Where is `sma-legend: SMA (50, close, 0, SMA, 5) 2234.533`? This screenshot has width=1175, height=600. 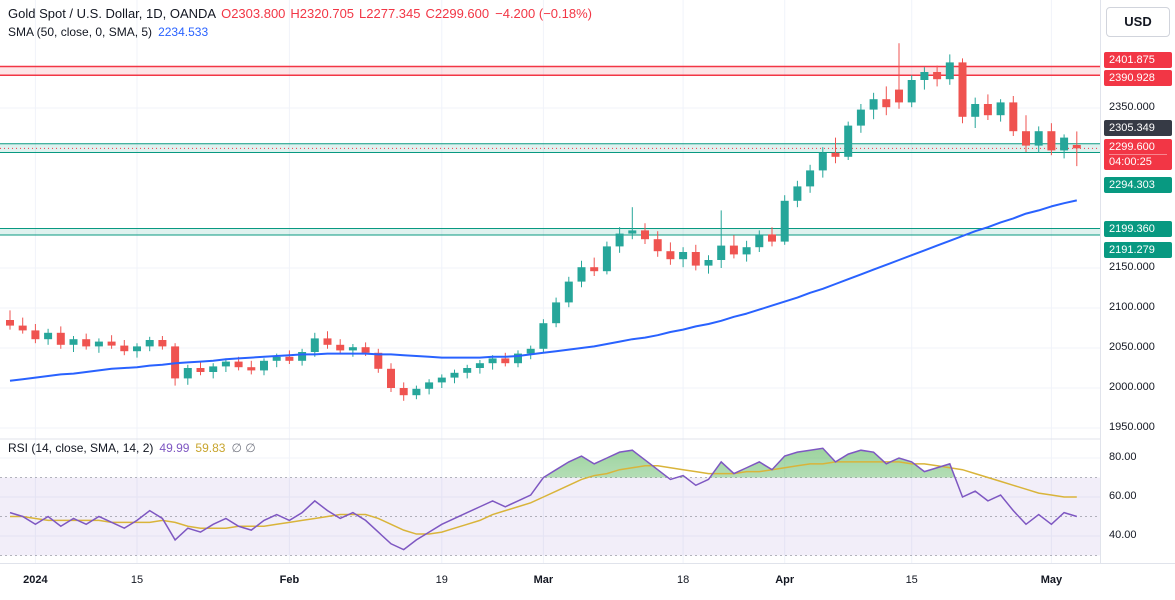 sma-legend: SMA (50, close, 0, SMA, 5) 2234.533 is located at coordinates (300, 32).